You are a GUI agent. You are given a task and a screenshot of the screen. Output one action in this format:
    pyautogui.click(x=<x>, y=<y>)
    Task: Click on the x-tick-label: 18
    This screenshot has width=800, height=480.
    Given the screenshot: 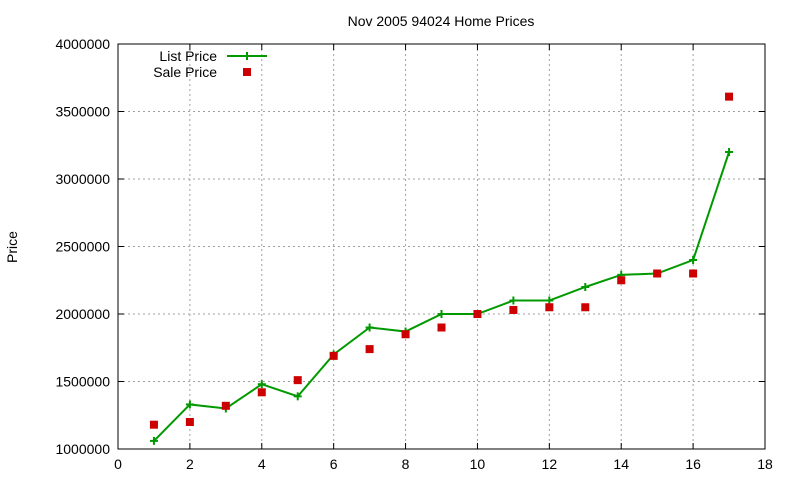 What is the action you would take?
    pyautogui.click(x=765, y=464)
    